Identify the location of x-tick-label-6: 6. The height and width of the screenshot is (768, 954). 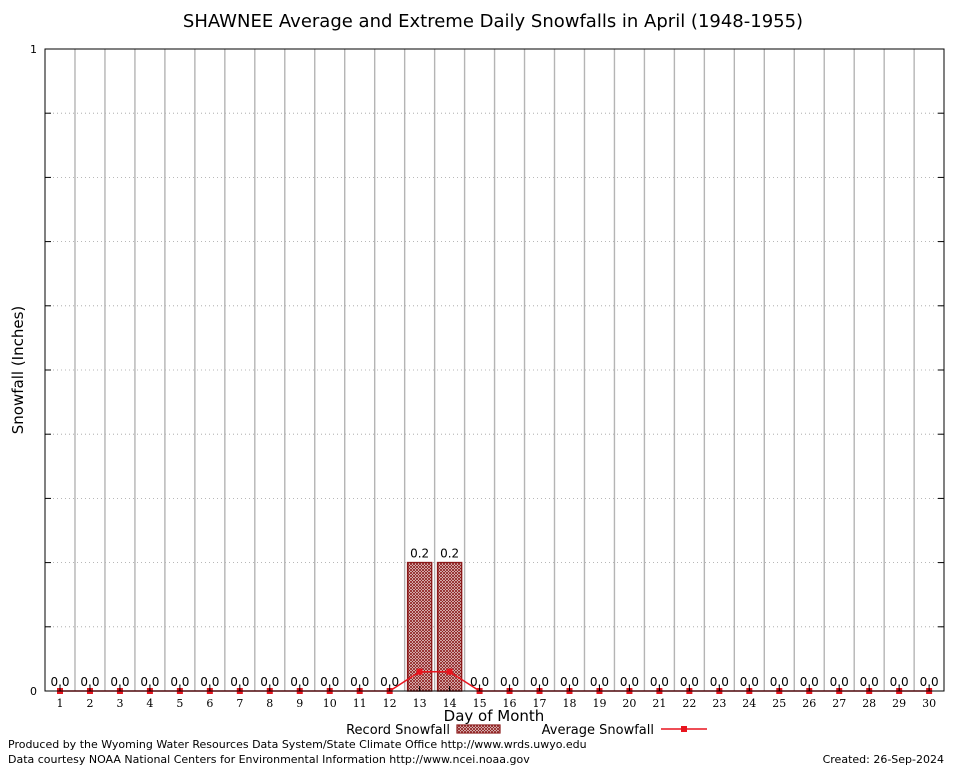
(209, 703).